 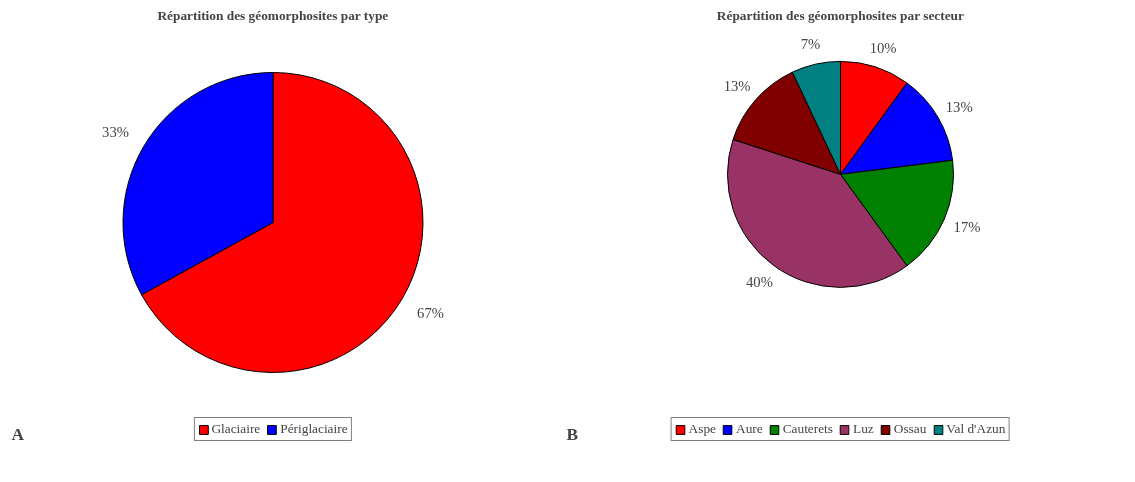 I want to click on chart-title: Répartition des géomorphosites par type, so click(x=273, y=15).